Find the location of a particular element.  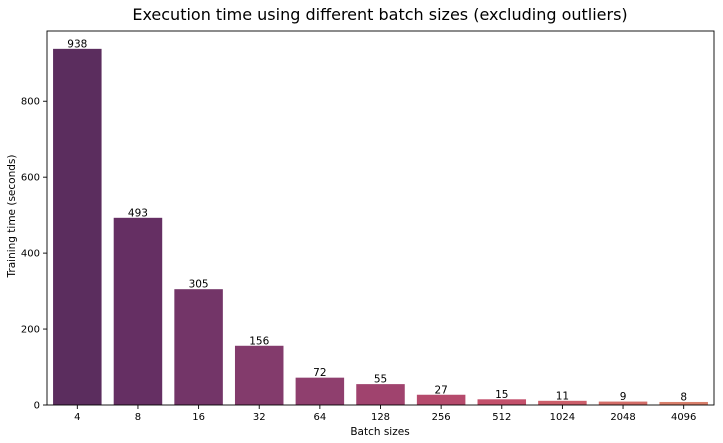

x-tick-label-512: 512 is located at coordinates (501, 417).